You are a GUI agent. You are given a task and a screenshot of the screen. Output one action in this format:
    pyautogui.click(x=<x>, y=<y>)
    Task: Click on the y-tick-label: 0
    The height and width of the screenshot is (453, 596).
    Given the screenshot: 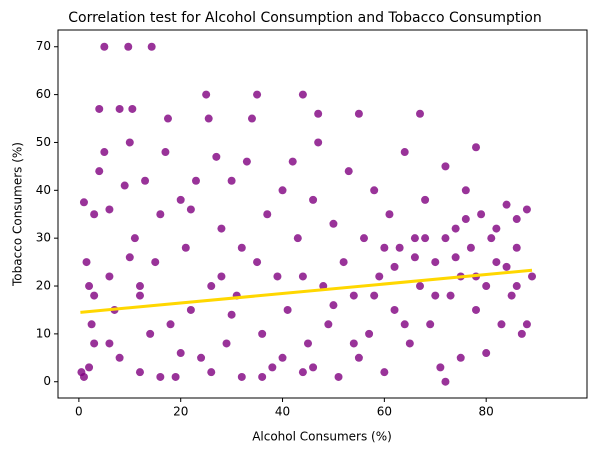 What is the action you would take?
    pyautogui.click(x=47, y=381)
    